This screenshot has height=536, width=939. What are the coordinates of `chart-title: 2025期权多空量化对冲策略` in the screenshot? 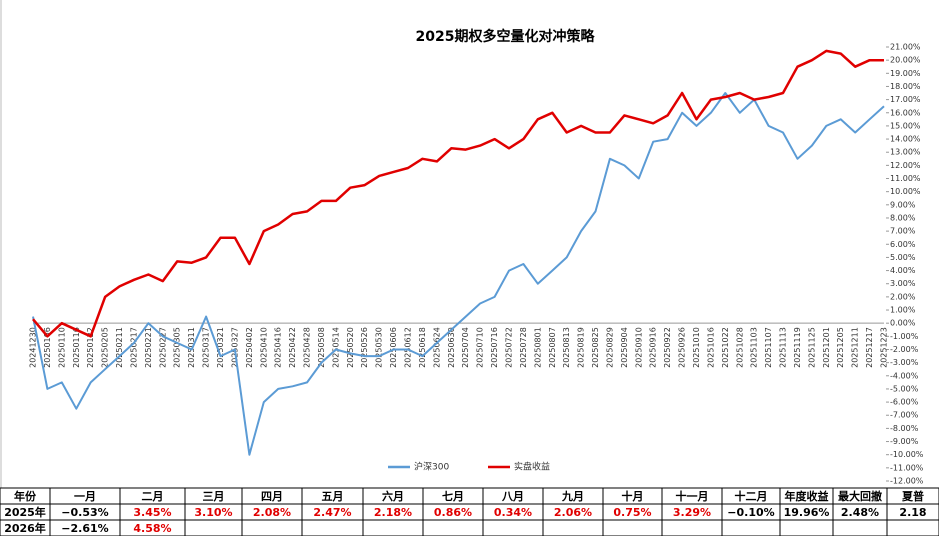 It's located at (506, 36).